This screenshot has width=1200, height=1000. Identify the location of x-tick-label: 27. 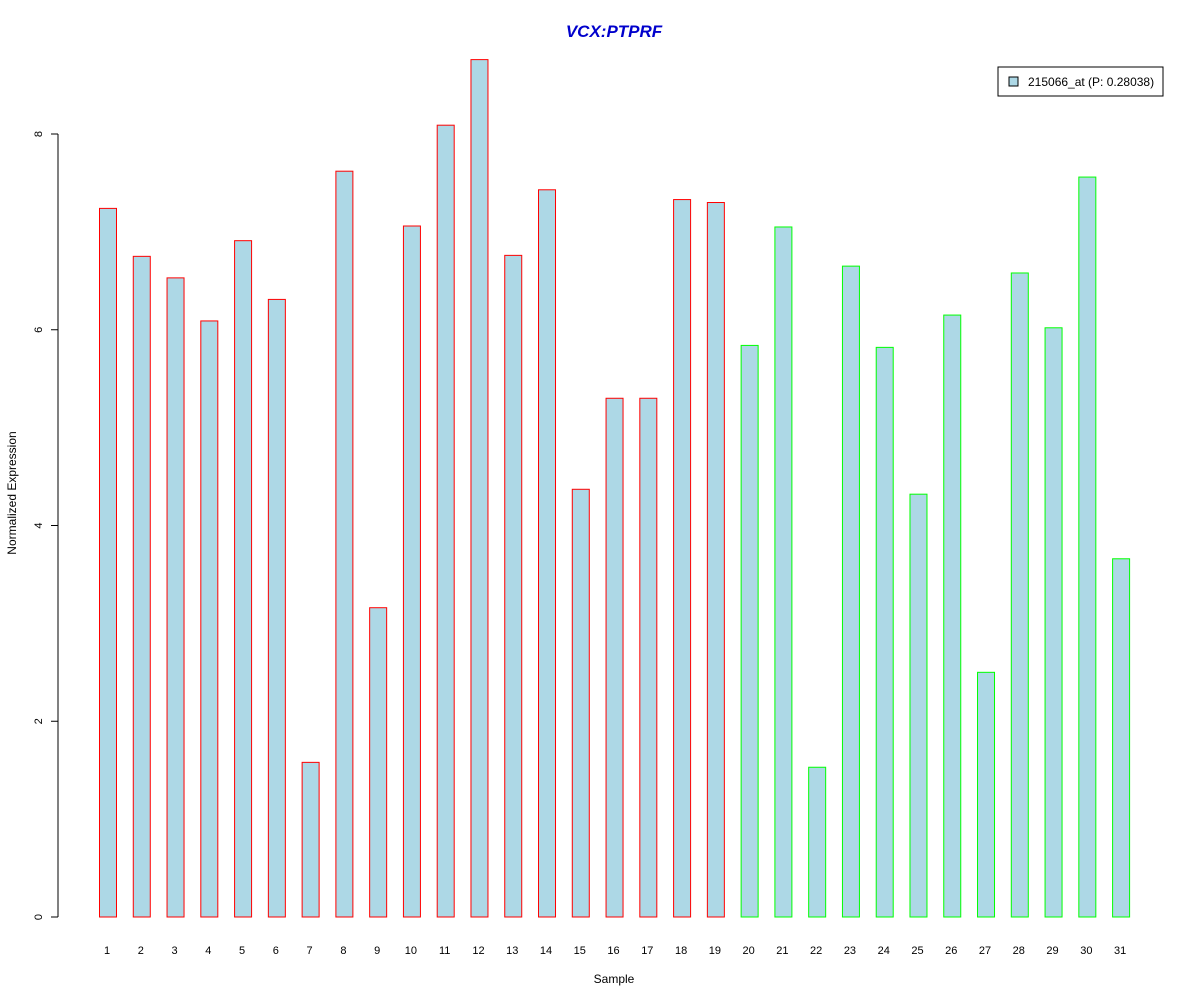
(985, 951).